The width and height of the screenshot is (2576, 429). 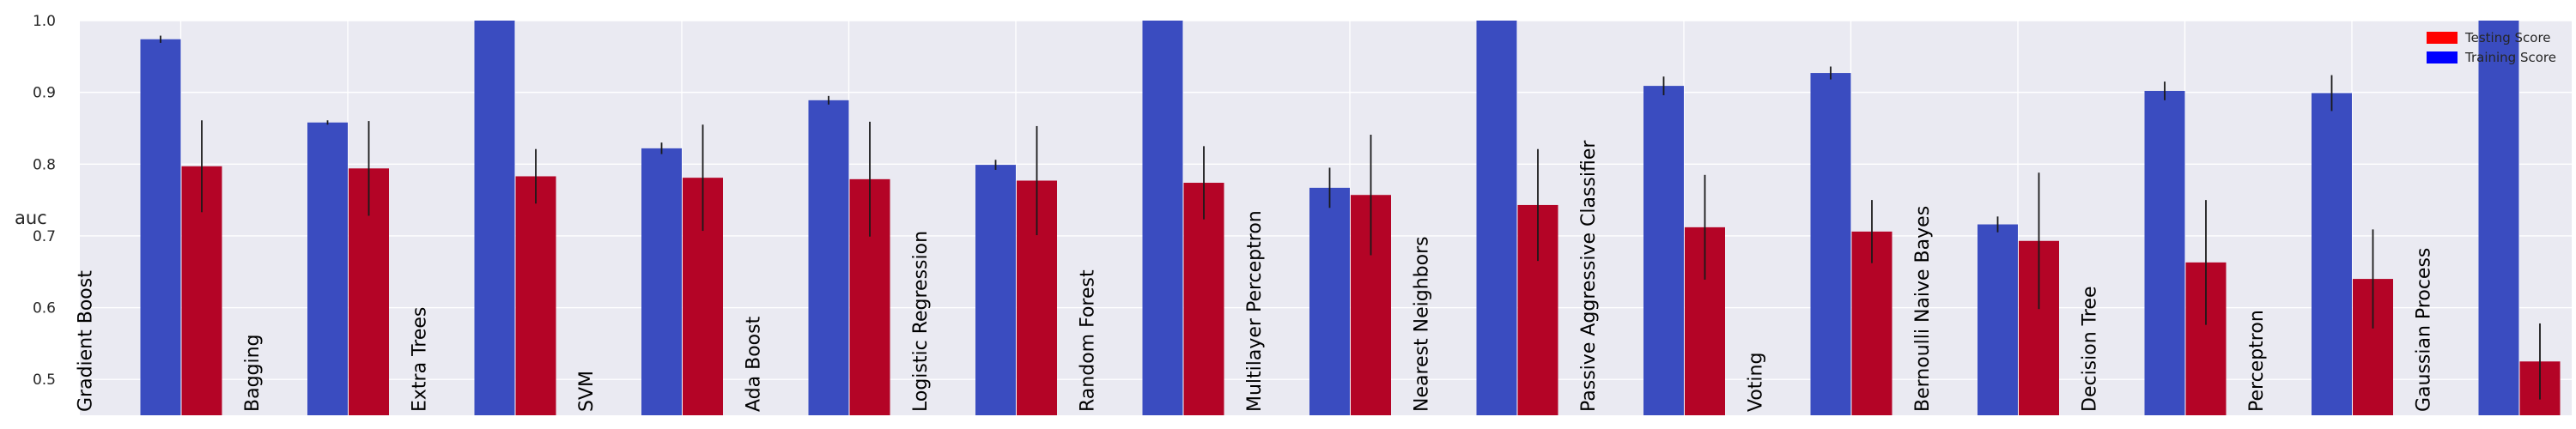 I want to click on category-label: Perceptron, so click(x=2257, y=361).